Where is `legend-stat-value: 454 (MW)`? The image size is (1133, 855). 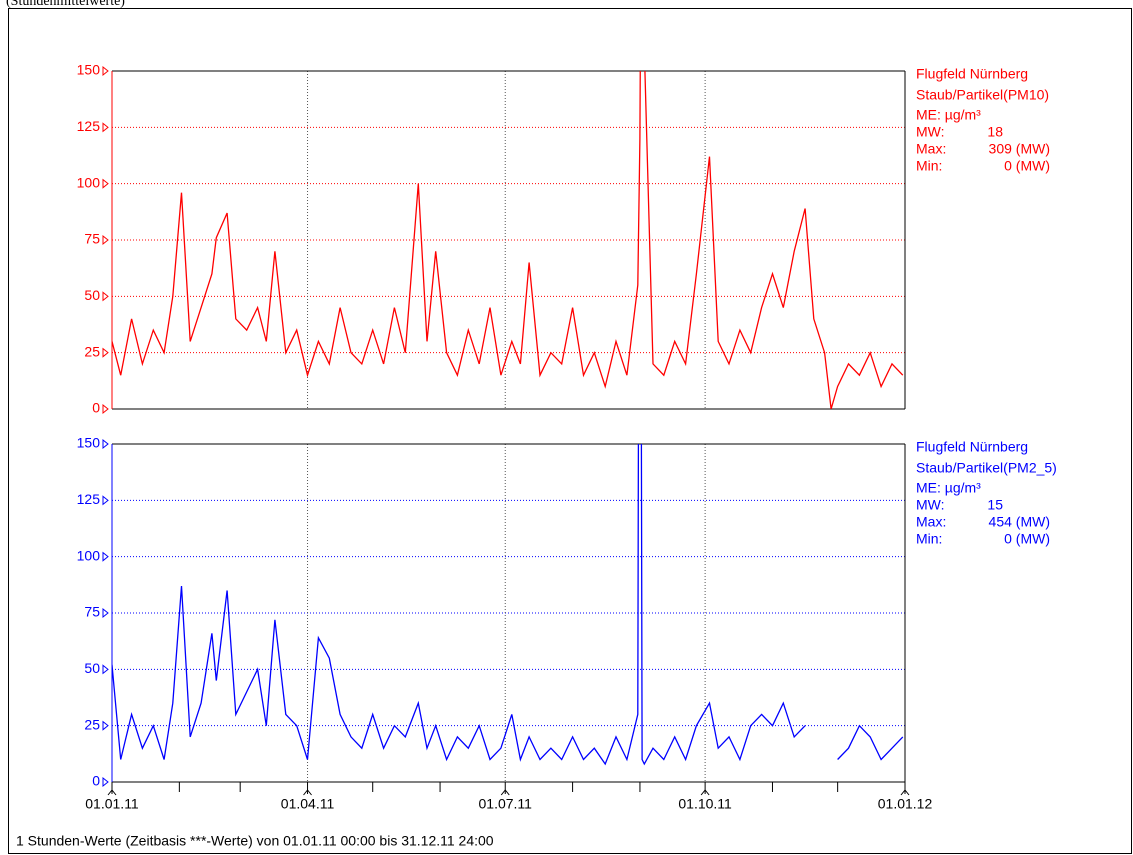 legend-stat-value: 454 (MW) is located at coordinates (1019, 522).